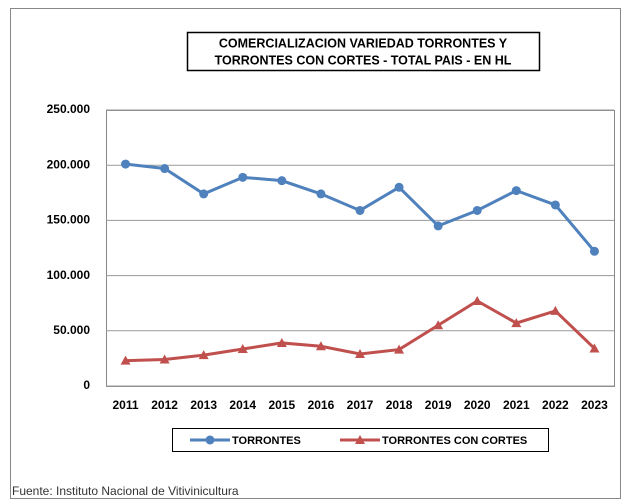 The width and height of the screenshot is (625, 499). What do you see at coordinates (454, 441) in the screenshot?
I see `legend-label: TORRONTES CON CORTES` at bounding box center [454, 441].